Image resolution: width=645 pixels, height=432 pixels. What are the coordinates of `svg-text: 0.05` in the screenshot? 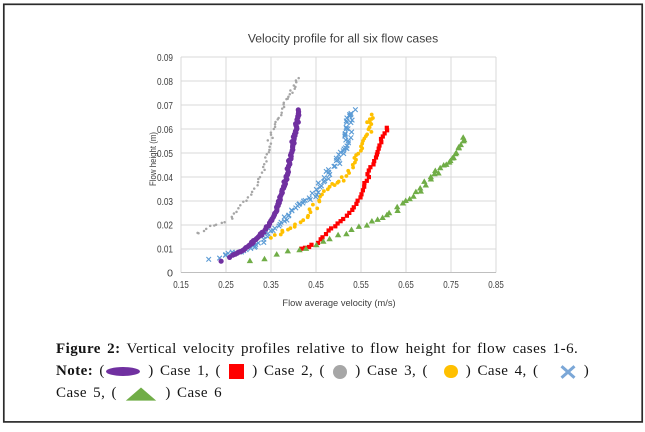 It's located at (165, 154).